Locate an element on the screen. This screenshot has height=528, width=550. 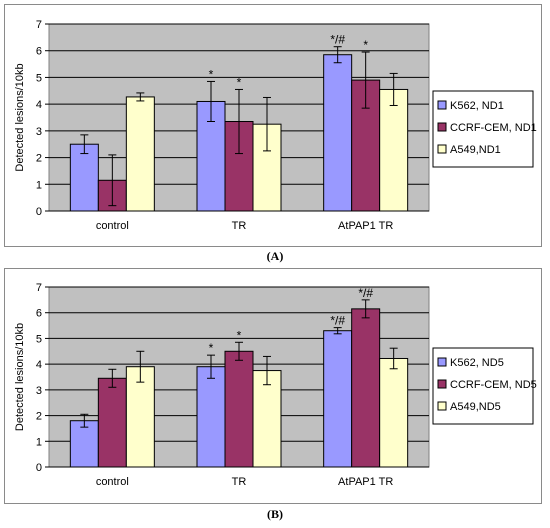
legend-label: K562, ND5 is located at coordinates (477, 363).